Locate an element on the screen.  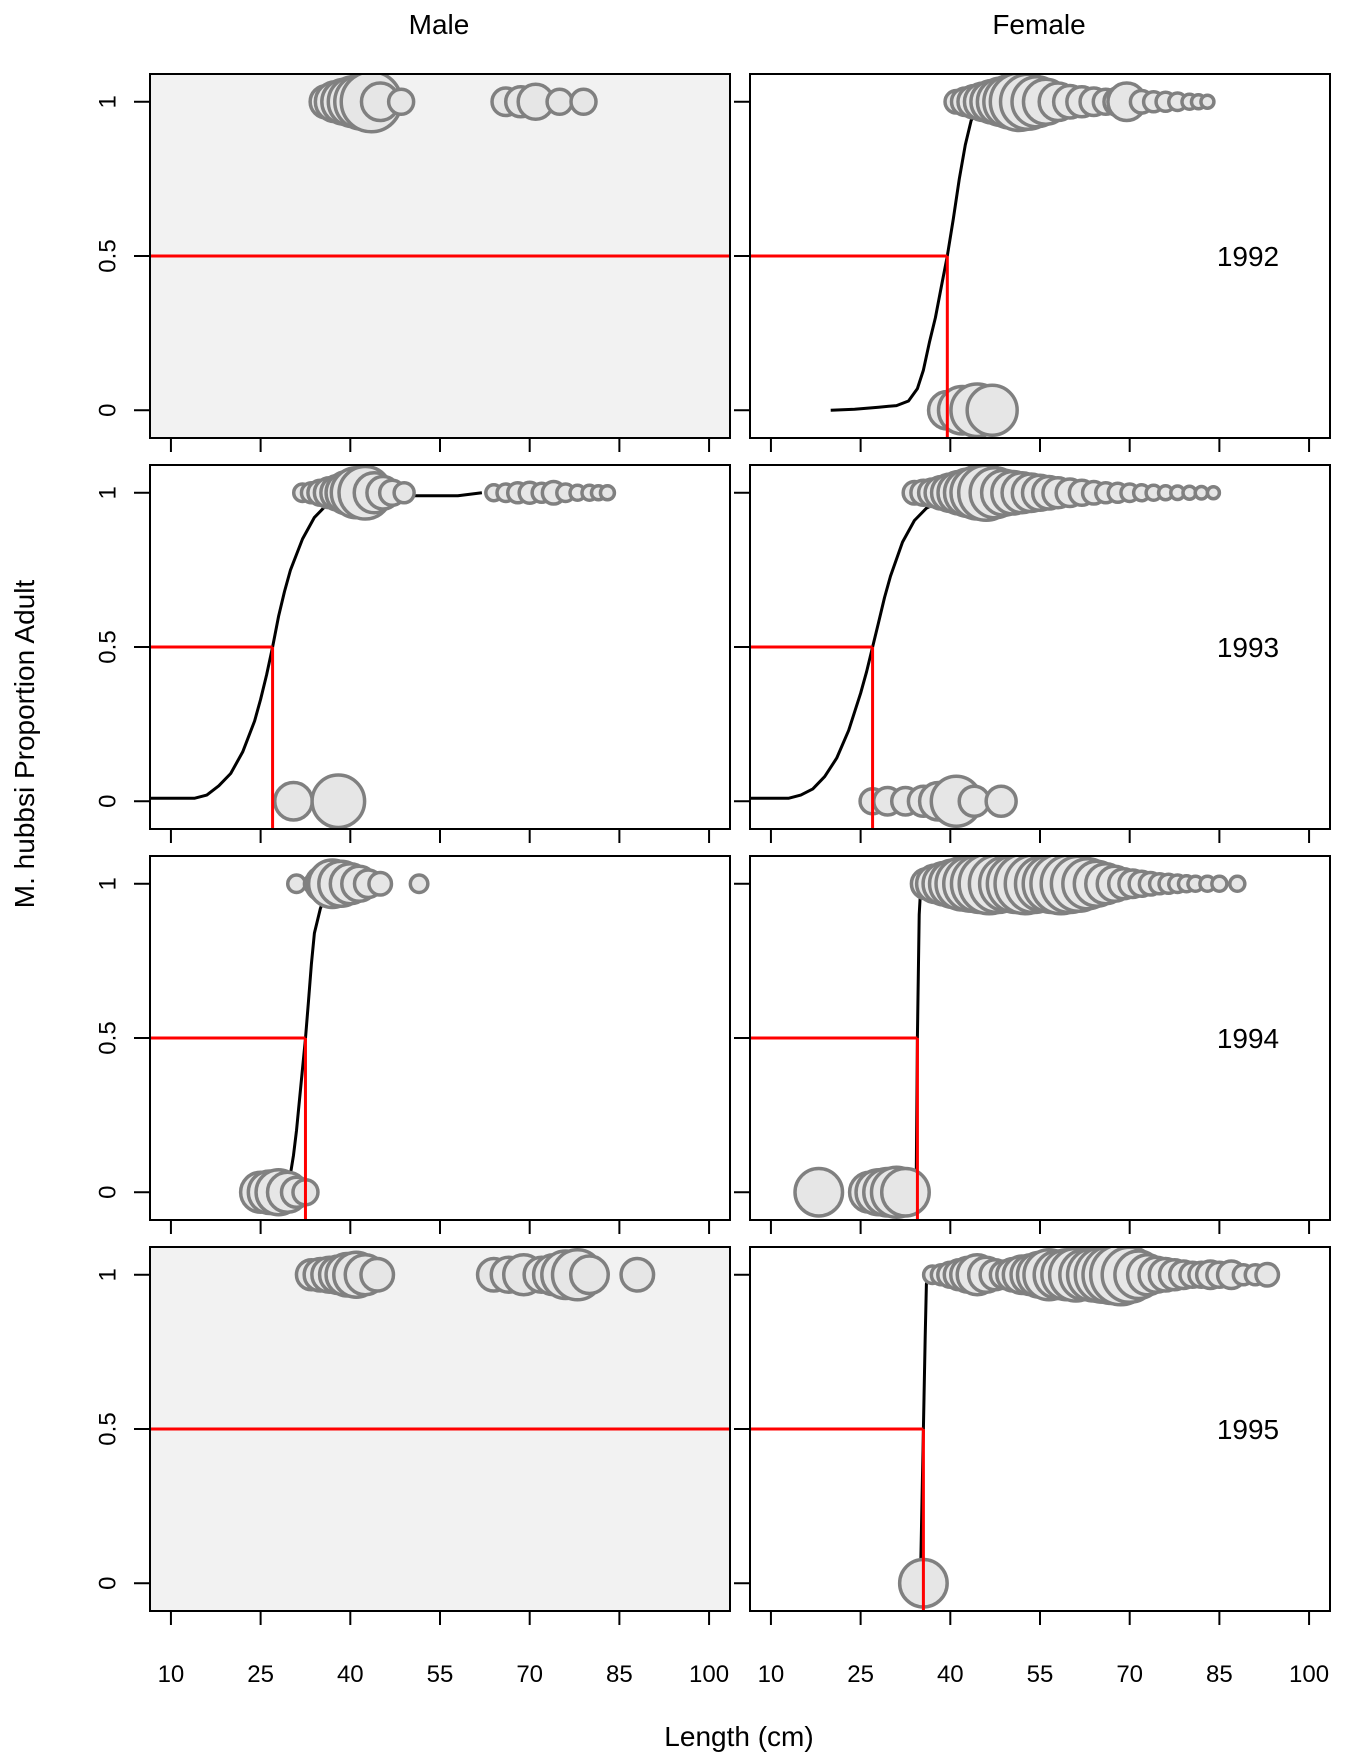
panel-female-1992: 1992 is located at coordinates (1032, 262).